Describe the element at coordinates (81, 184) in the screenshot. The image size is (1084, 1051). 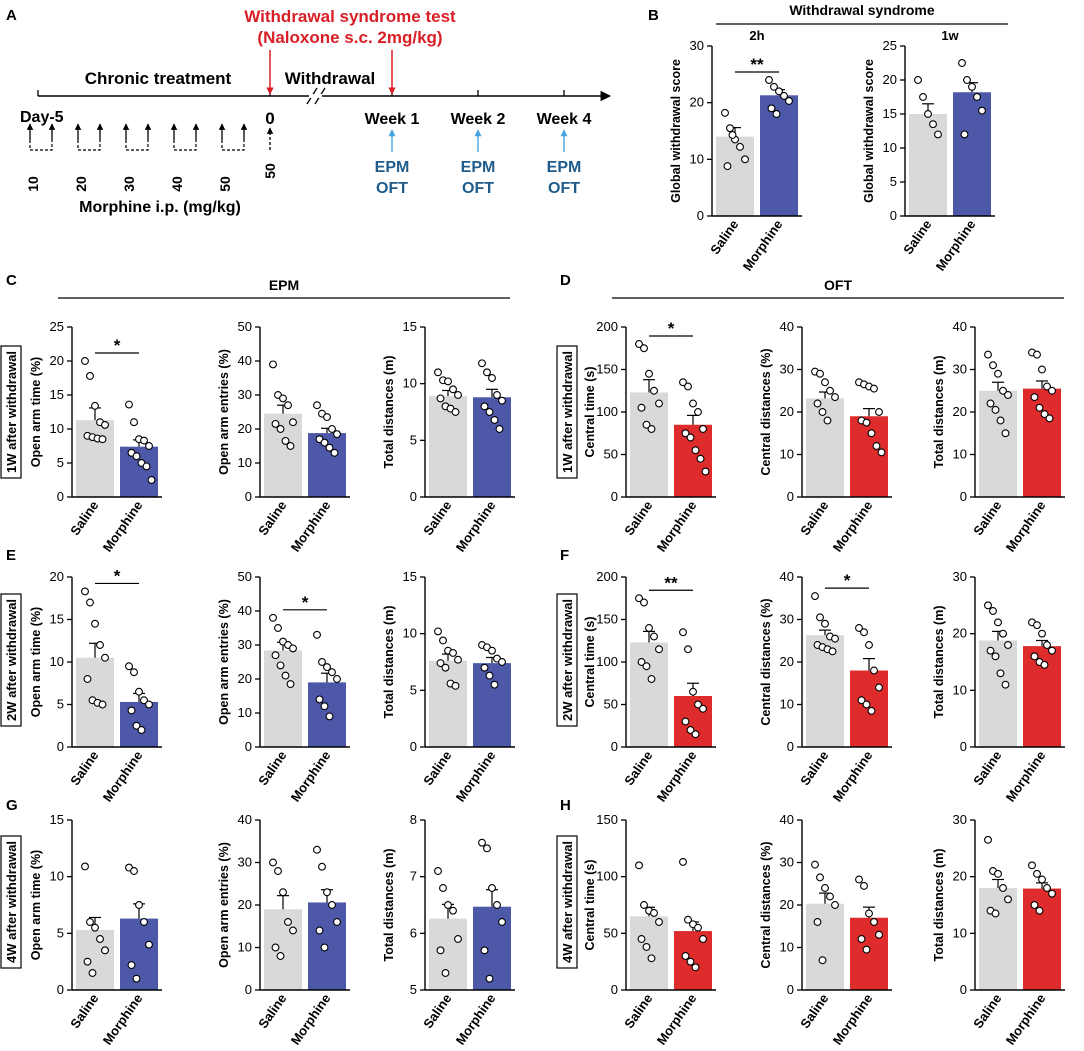
I see `dose-label: 20` at that location.